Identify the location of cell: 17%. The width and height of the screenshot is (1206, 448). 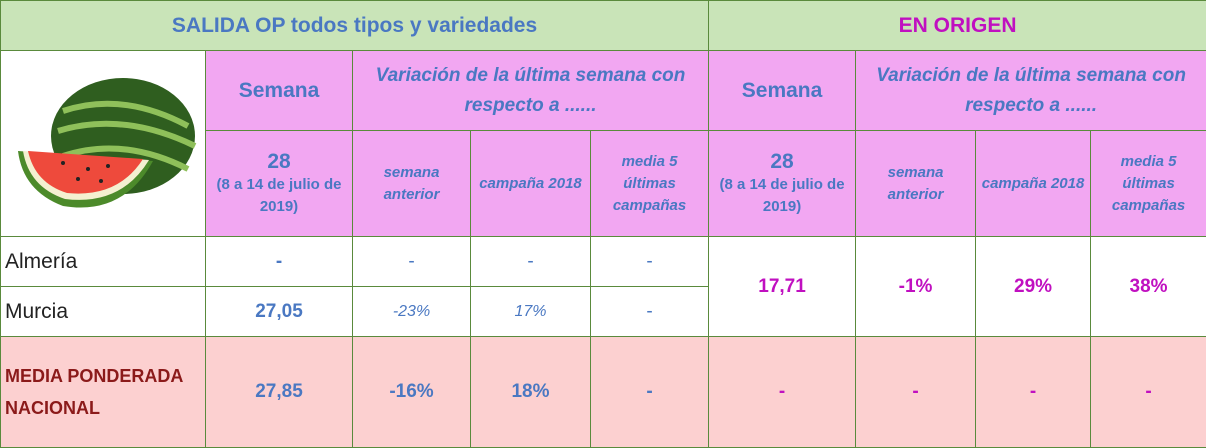
(531, 312).